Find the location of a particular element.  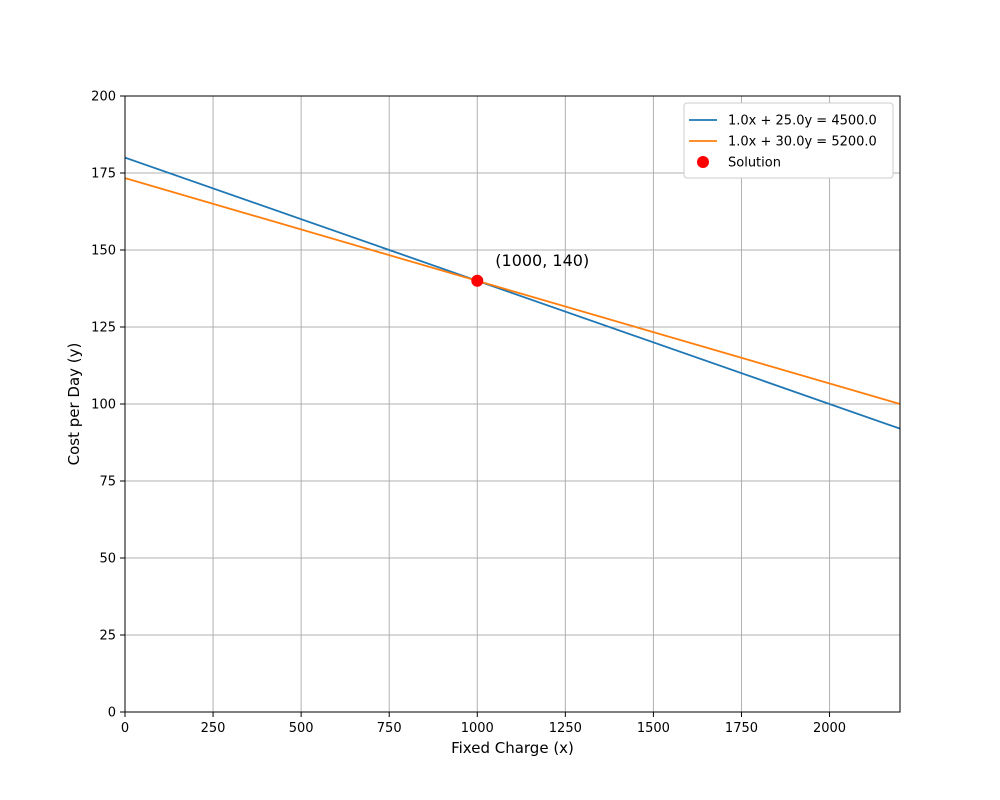

x-tick-label: 1000 is located at coordinates (477, 728).